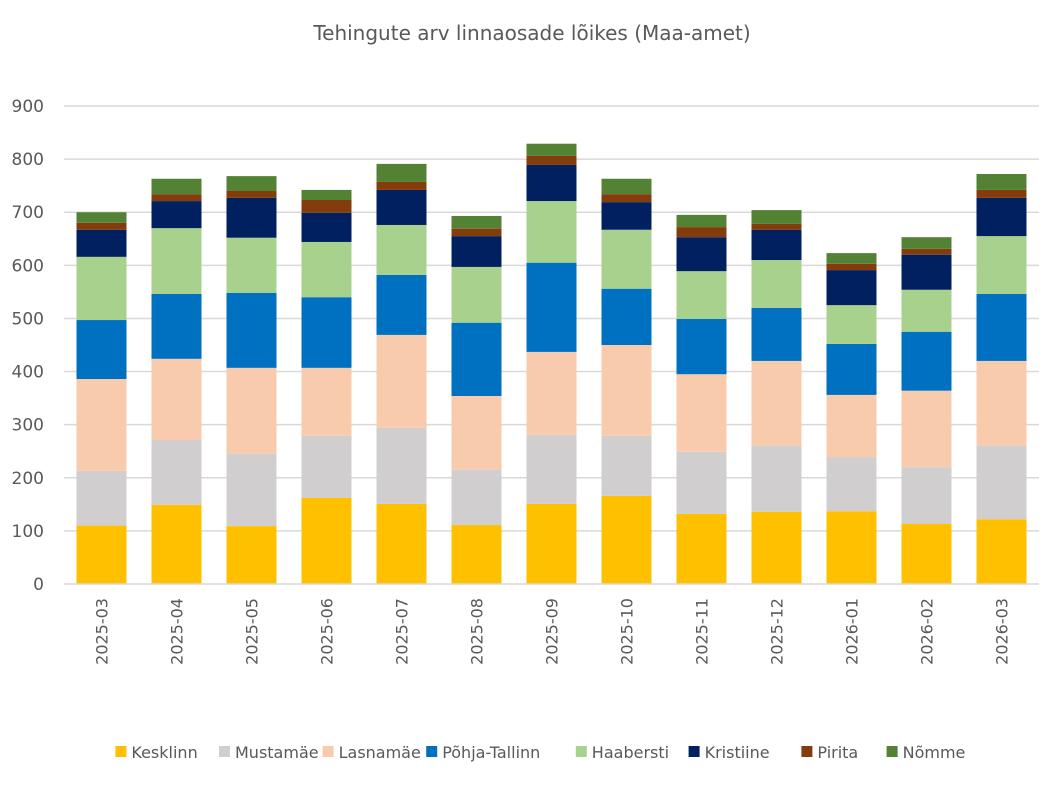  I want to click on legend-item: Põhja-Tallinn, so click(483, 752).